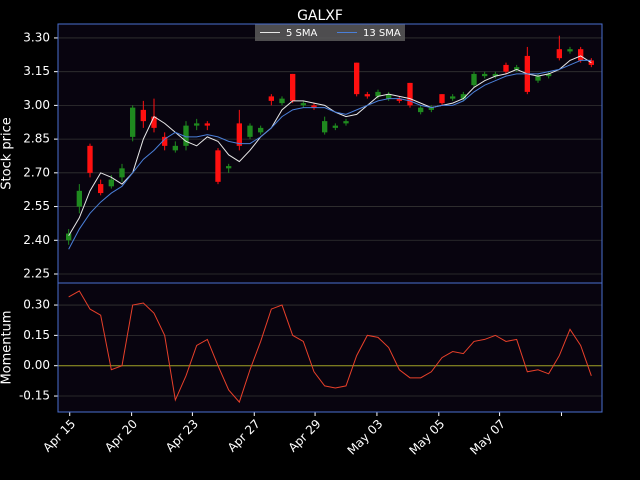 This screenshot has width=640, height=480. What do you see at coordinates (36, 105) in the screenshot?
I see `y-tick-label: 3.00` at bounding box center [36, 105].